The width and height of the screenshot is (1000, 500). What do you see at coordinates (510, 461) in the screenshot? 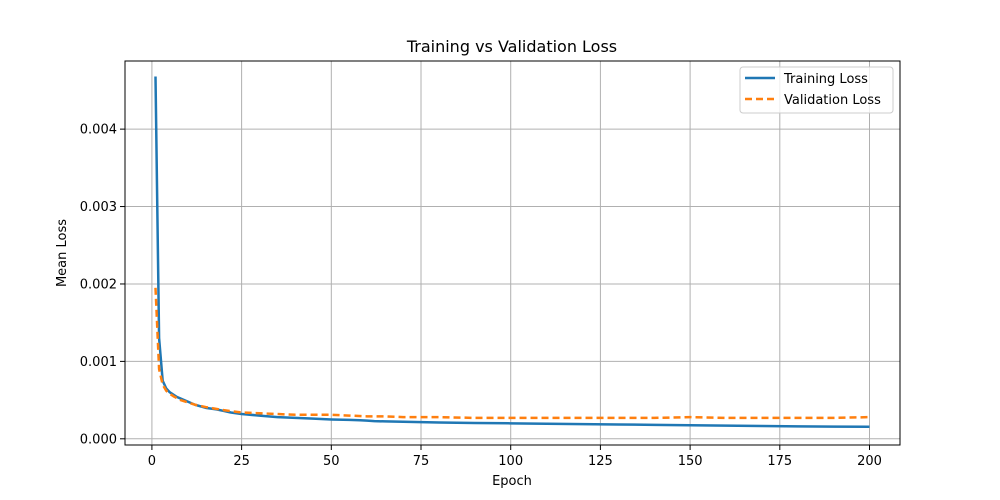
I see `x-tick-label: 100` at bounding box center [510, 461].